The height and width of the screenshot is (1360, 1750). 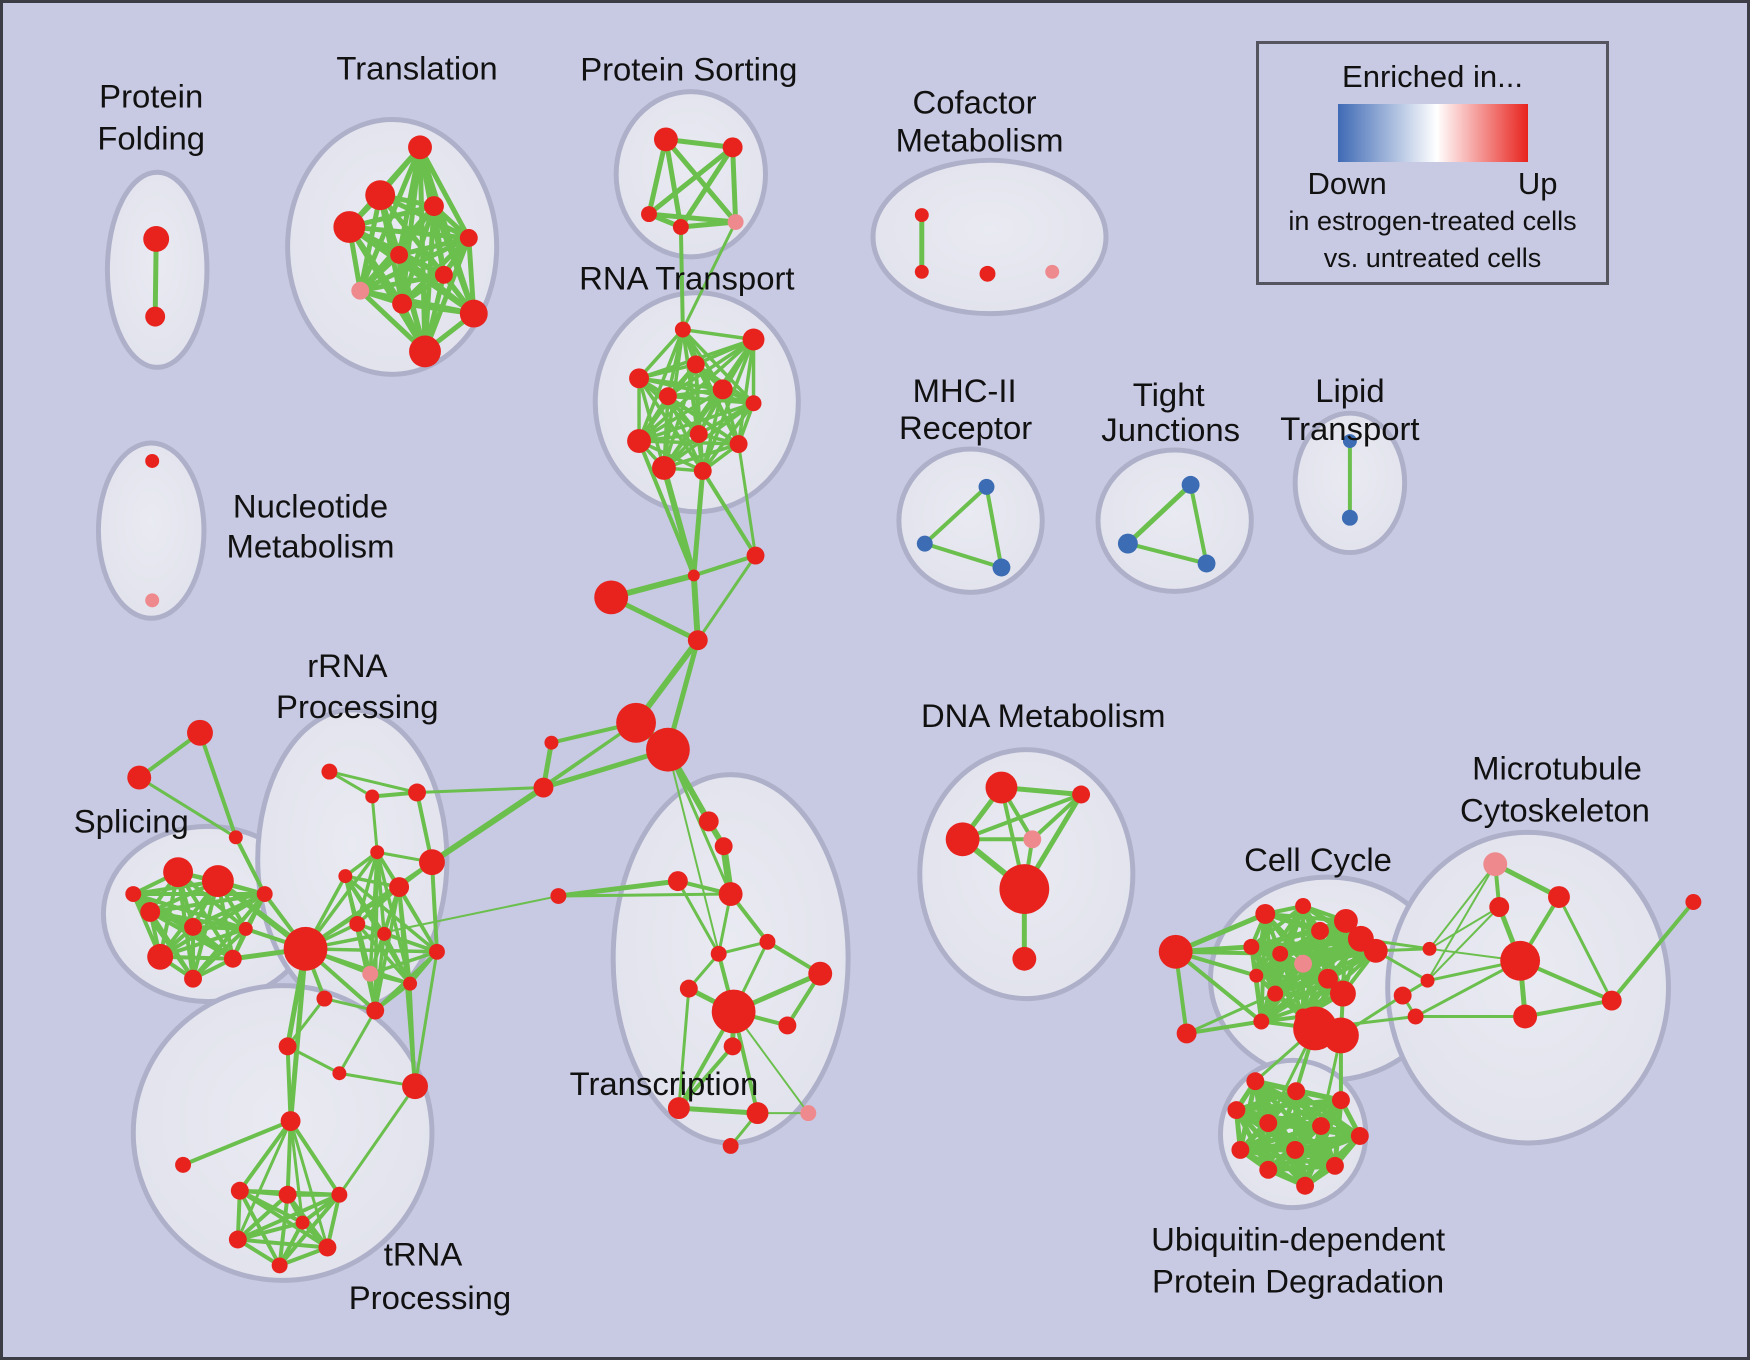 I want to click on network-node-R12, so click(x=702, y=470).